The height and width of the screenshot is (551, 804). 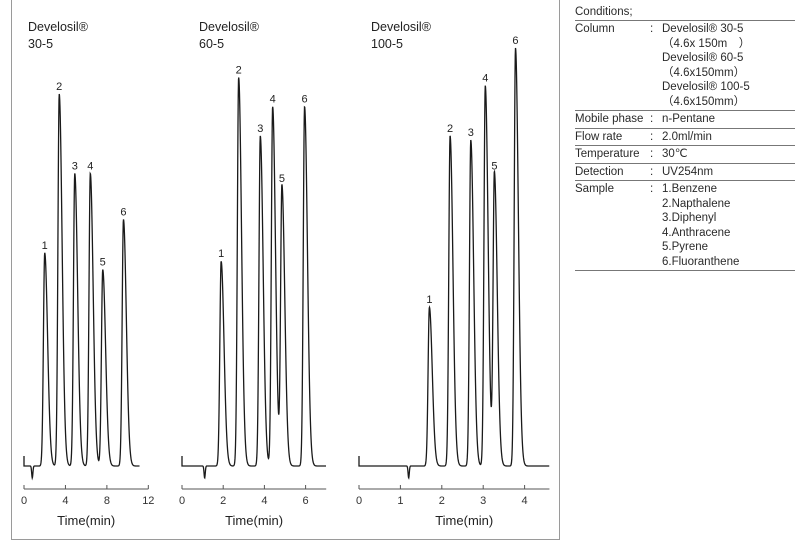 What do you see at coordinates (703, 58) in the screenshot?
I see `condition-value: Develosil® 60-5` at bounding box center [703, 58].